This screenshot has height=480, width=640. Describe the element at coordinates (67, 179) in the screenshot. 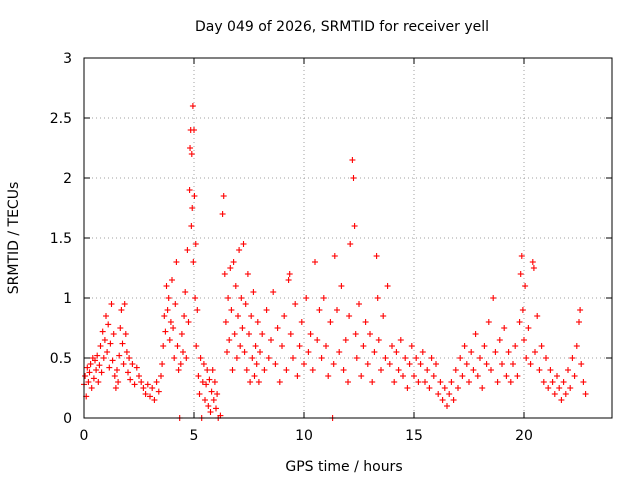

I see `y-tick-label: 2` at that location.